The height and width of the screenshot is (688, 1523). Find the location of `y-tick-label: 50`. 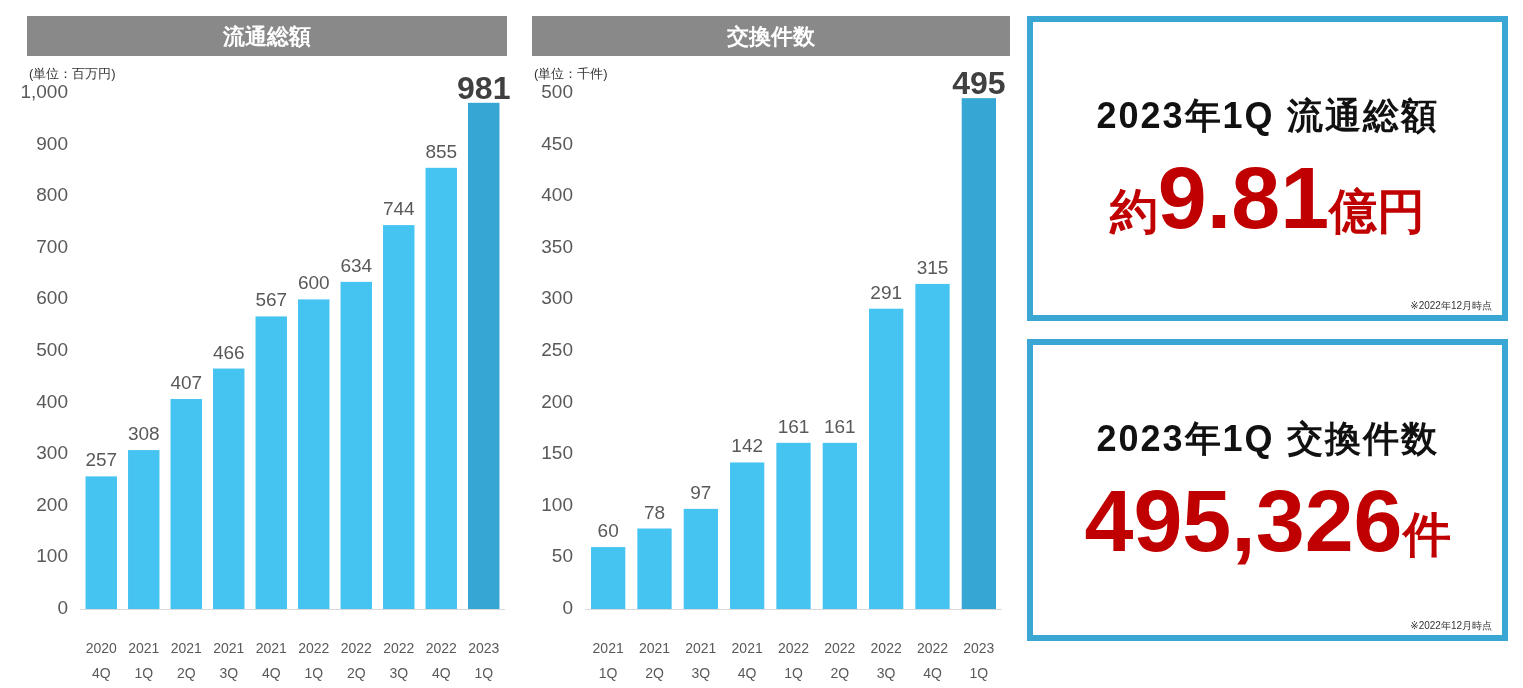

y-tick-label: 50 is located at coordinates (562, 556).